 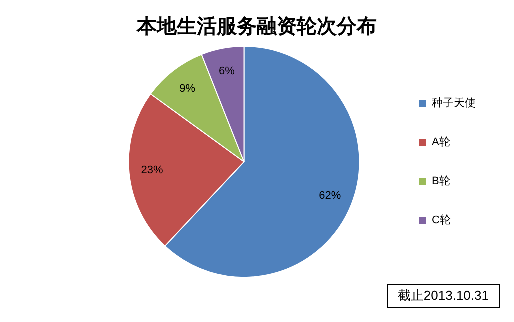 What do you see at coordinates (188, 89) in the screenshot?
I see `data-label: 9%` at bounding box center [188, 89].